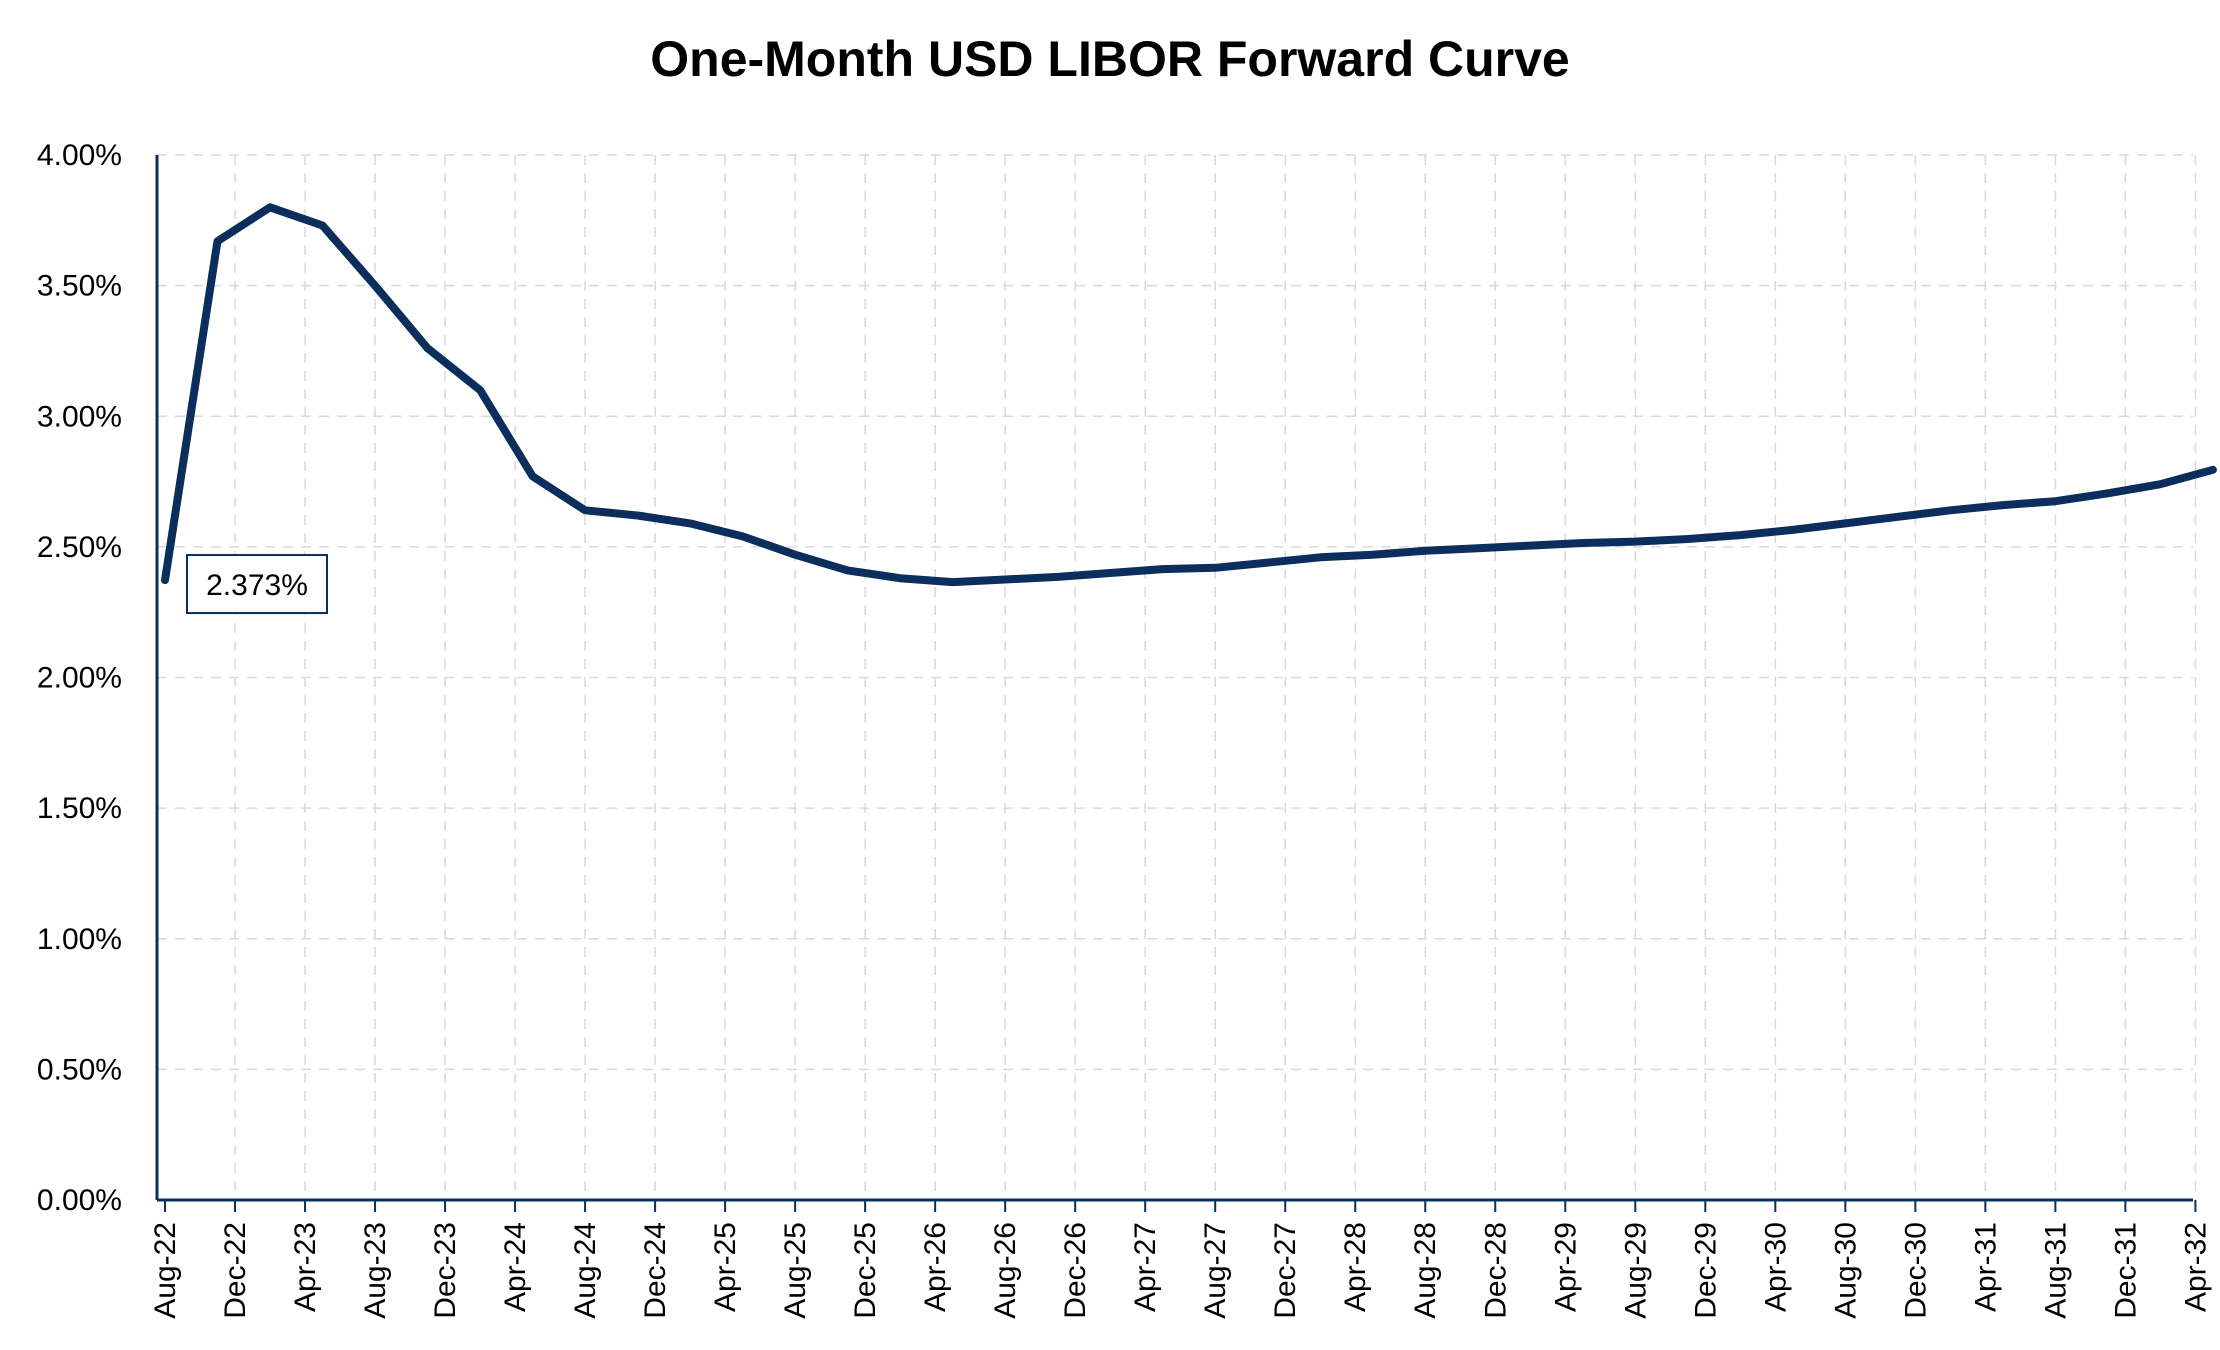 The width and height of the screenshot is (2220, 1350). Describe the element at coordinates (445, 1270) in the screenshot. I see `x-tick-label: Dec-23` at that location.